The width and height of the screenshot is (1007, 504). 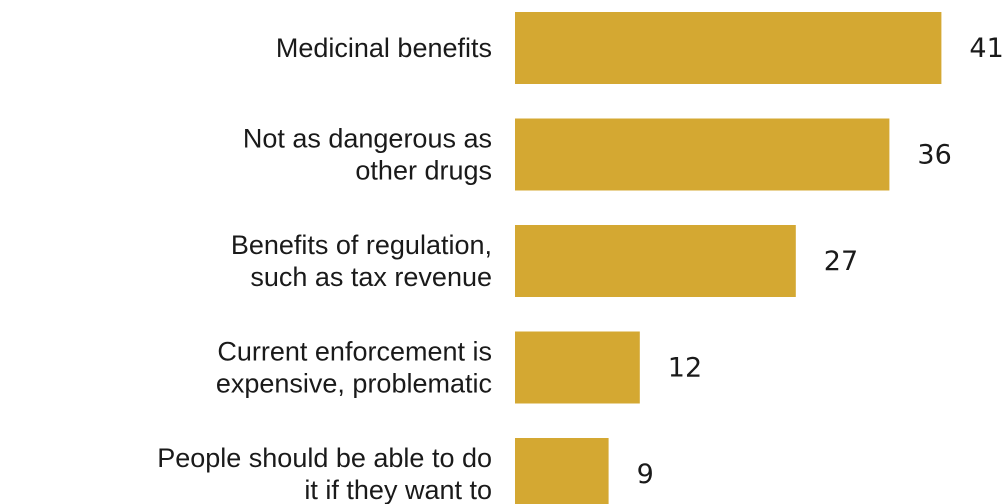 What do you see at coordinates (371, 277) in the screenshot?
I see `category-label-line: such as tax revenue` at bounding box center [371, 277].